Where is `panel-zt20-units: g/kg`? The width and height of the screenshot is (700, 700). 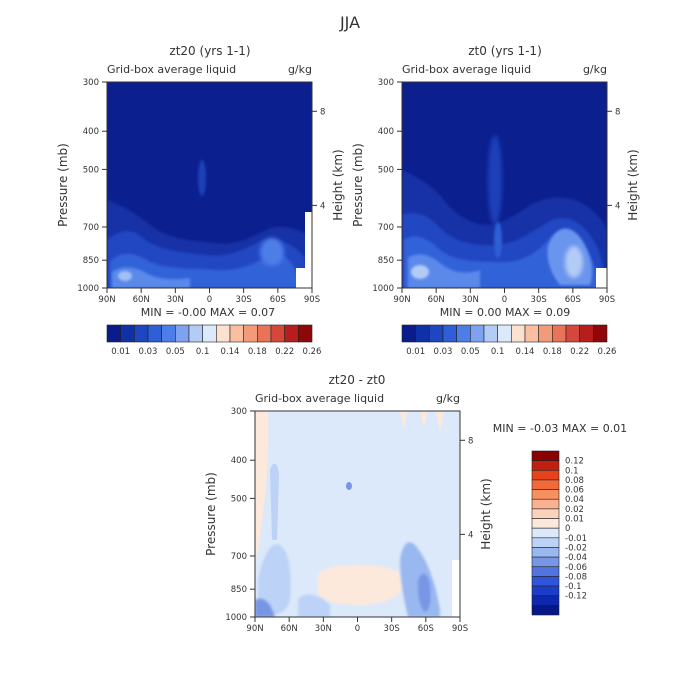 panel-zt20-units: g/kg is located at coordinates (300, 69).